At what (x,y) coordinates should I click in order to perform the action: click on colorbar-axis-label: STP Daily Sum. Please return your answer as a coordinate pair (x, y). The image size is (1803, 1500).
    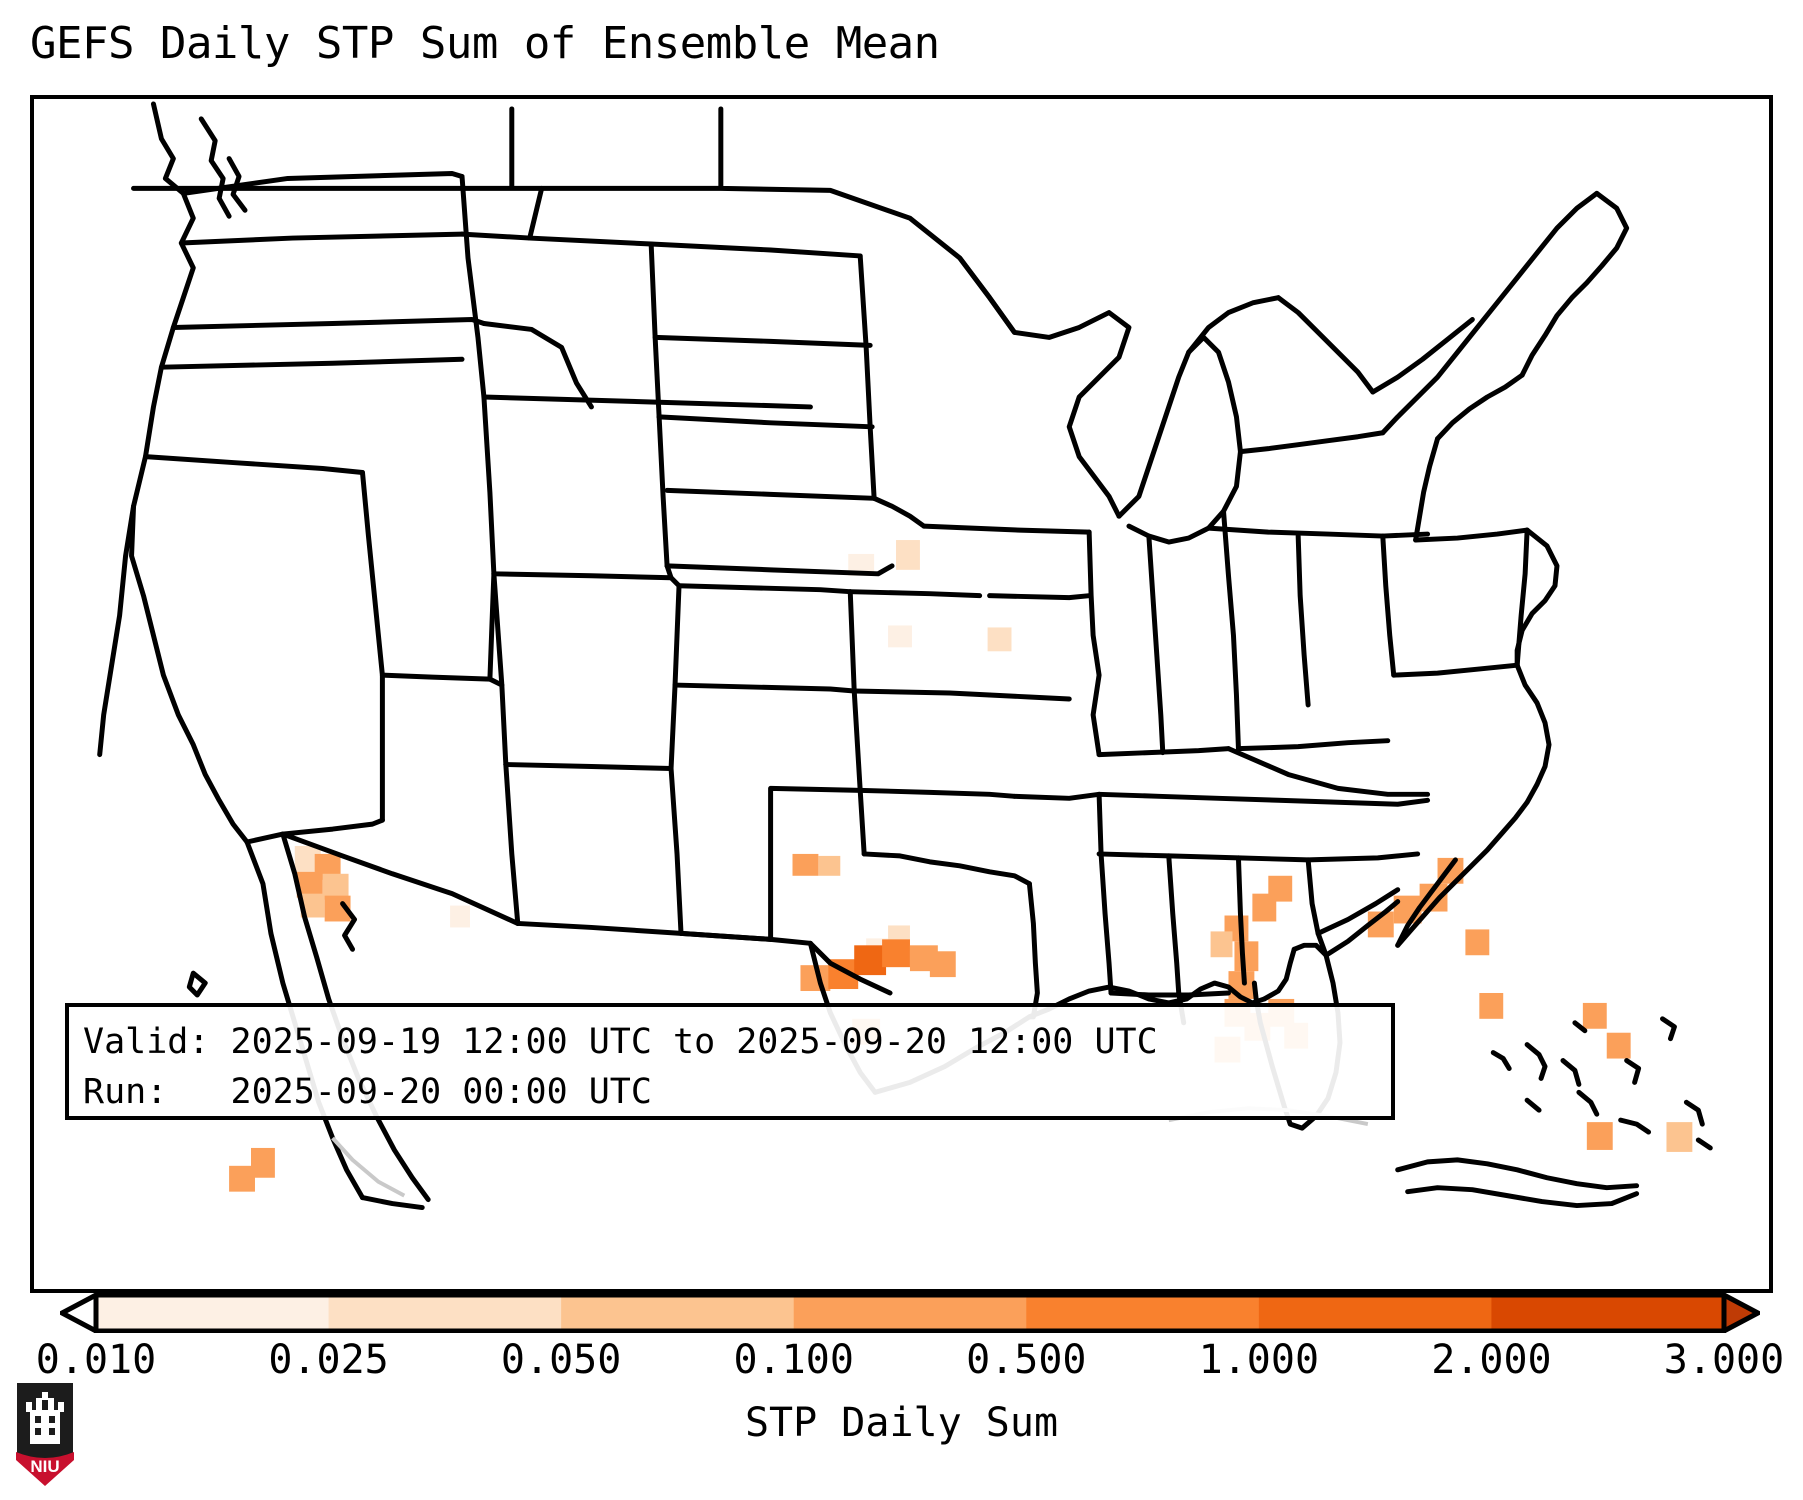
    Looking at the image, I should click on (901, 1423).